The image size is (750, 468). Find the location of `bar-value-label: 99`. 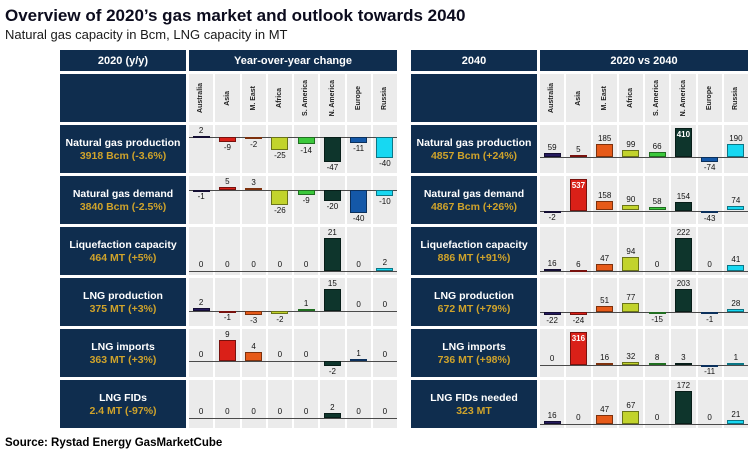

bar-value-label: 99 is located at coordinates (631, 144).